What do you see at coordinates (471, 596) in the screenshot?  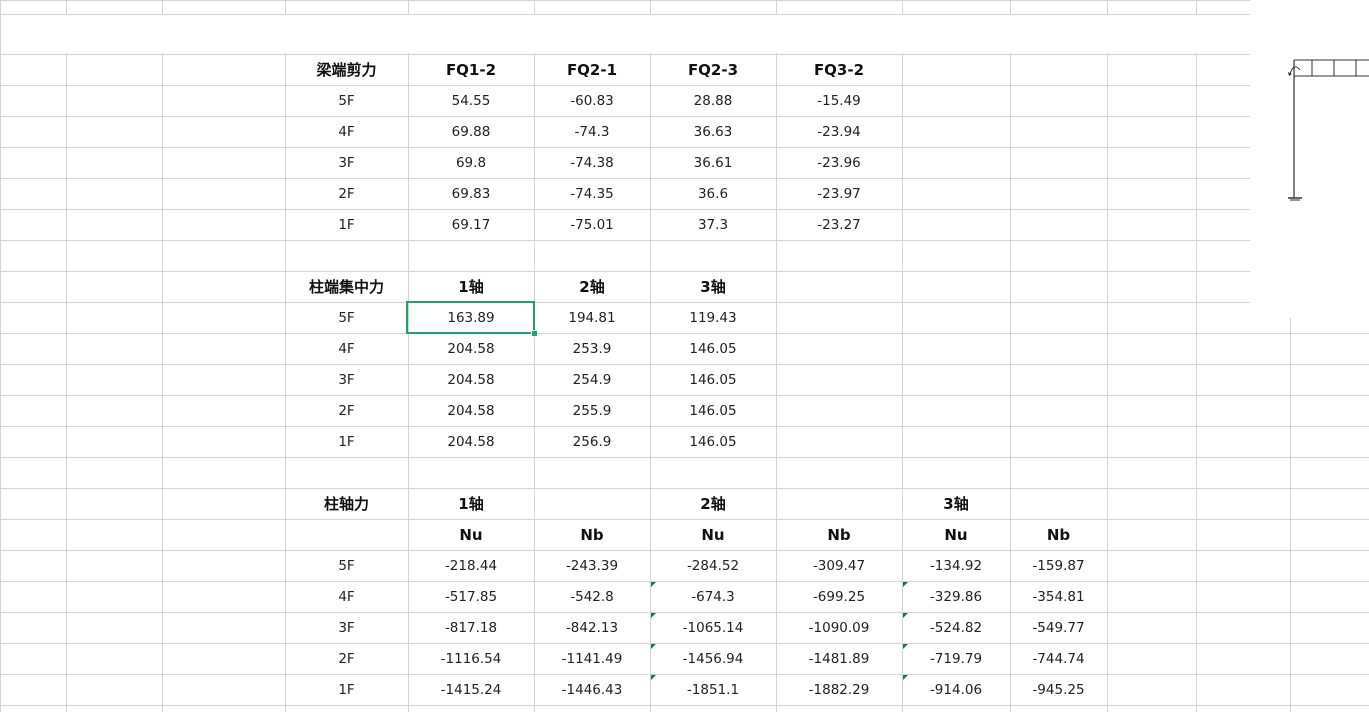 I see `column-axial-value: -517.85` at bounding box center [471, 596].